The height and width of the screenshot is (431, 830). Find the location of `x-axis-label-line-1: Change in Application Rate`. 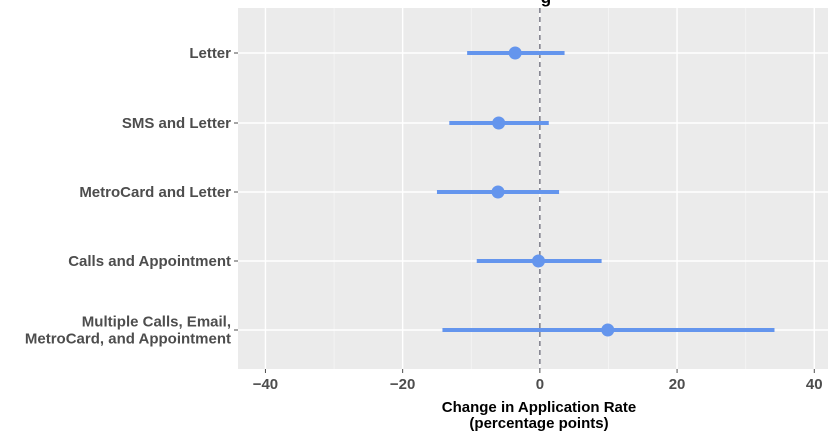

x-axis-label-line-1: Change in Application Rate is located at coordinates (539, 407).